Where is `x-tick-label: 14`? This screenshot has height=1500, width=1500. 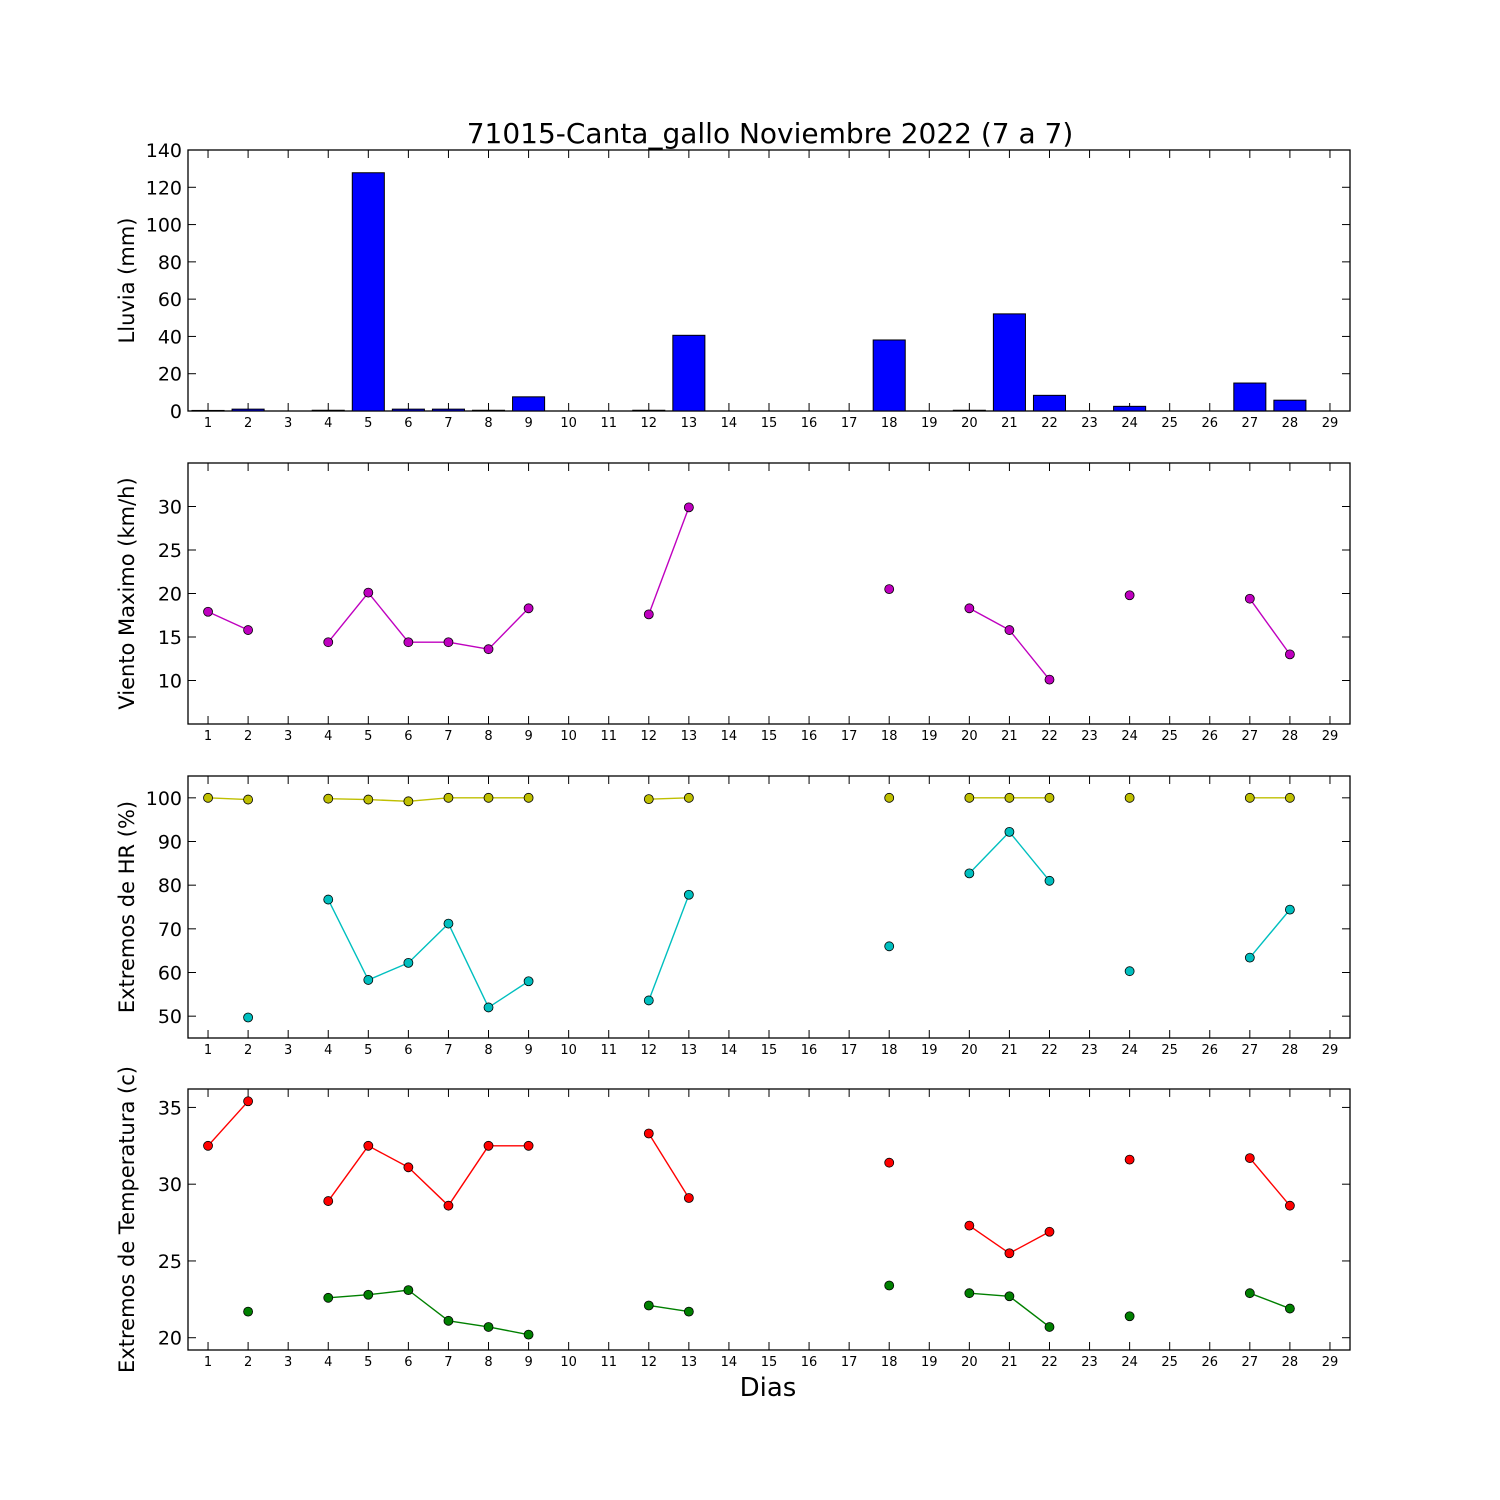
x-tick-label: 14 is located at coordinates (729, 423).